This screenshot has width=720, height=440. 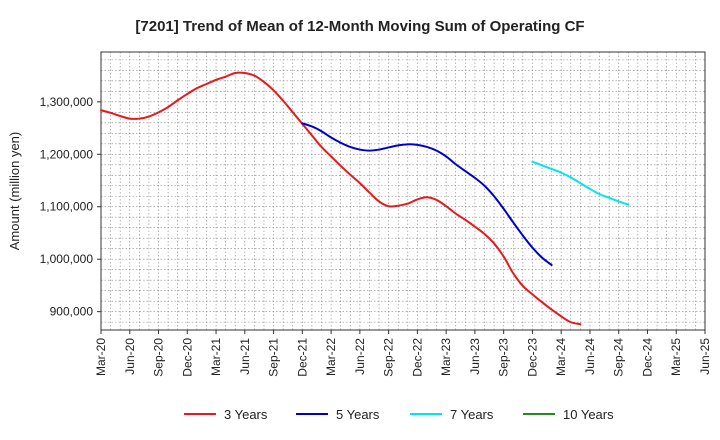 I want to click on y-tick-label: 1,100,000, so click(x=67, y=207).